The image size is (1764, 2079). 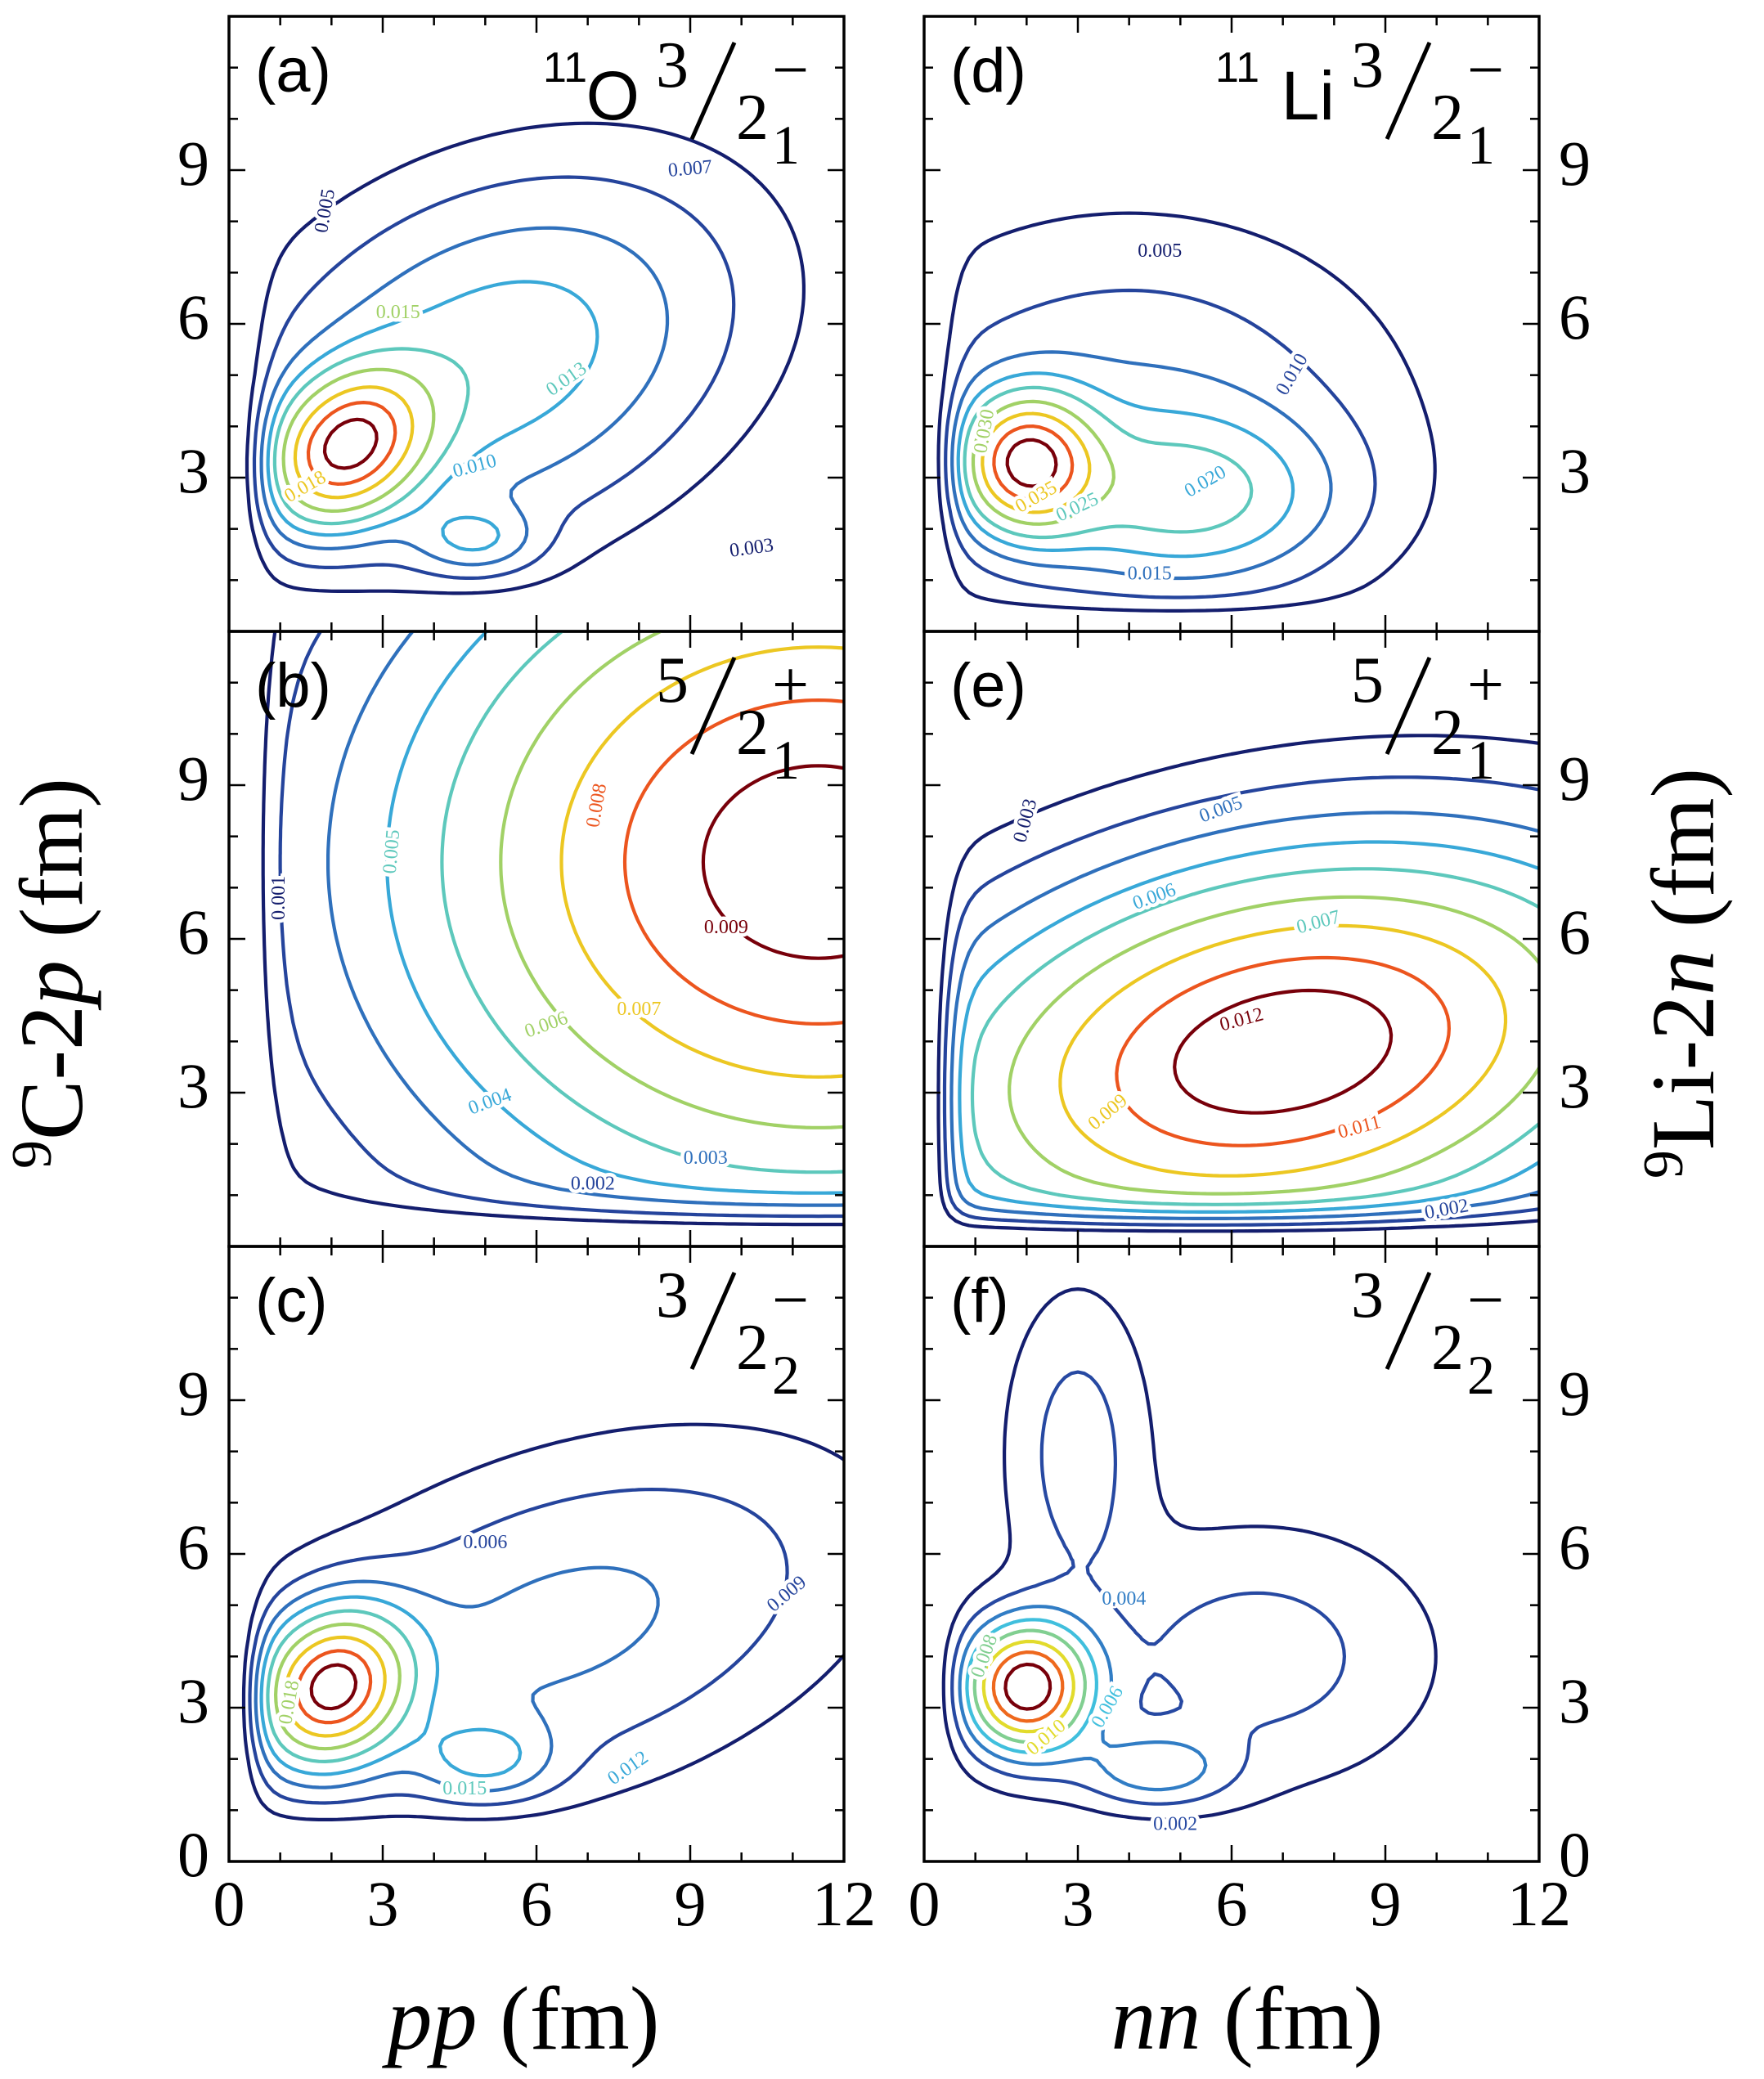 I want to click on x-tick-label: 0, so click(x=924, y=1903).